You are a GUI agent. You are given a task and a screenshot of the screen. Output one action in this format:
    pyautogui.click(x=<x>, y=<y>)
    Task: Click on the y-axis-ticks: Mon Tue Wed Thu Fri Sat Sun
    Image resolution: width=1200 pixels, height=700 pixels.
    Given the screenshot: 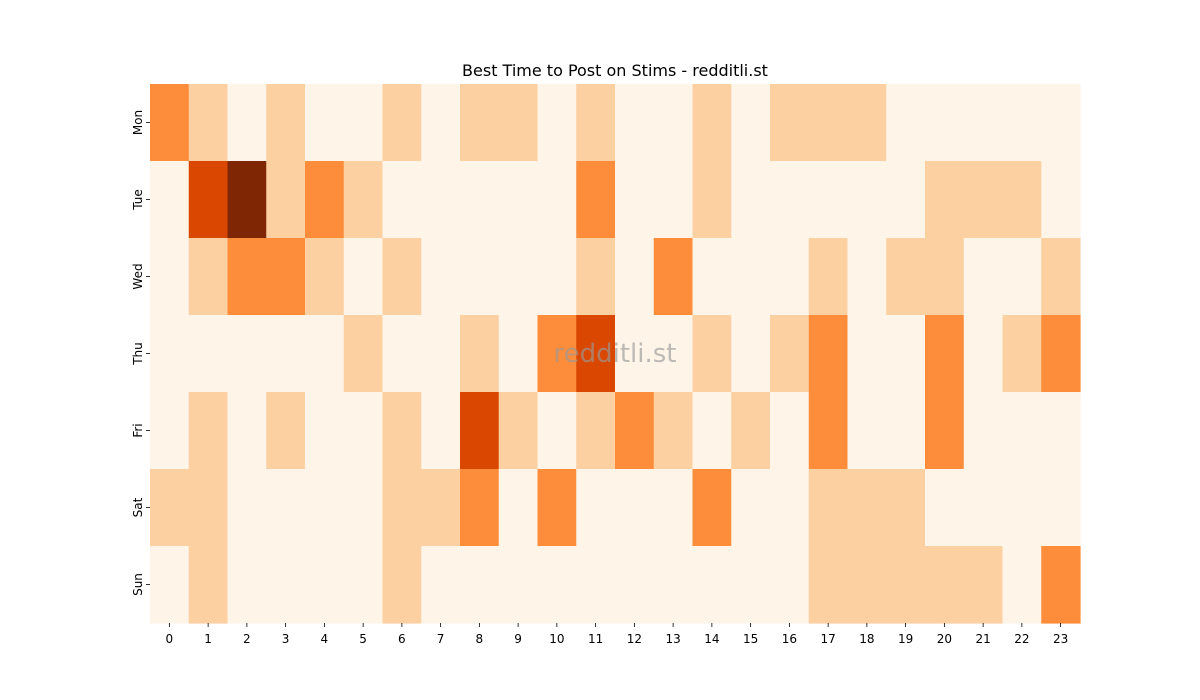 What is the action you would take?
    pyautogui.click(x=140, y=353)
    